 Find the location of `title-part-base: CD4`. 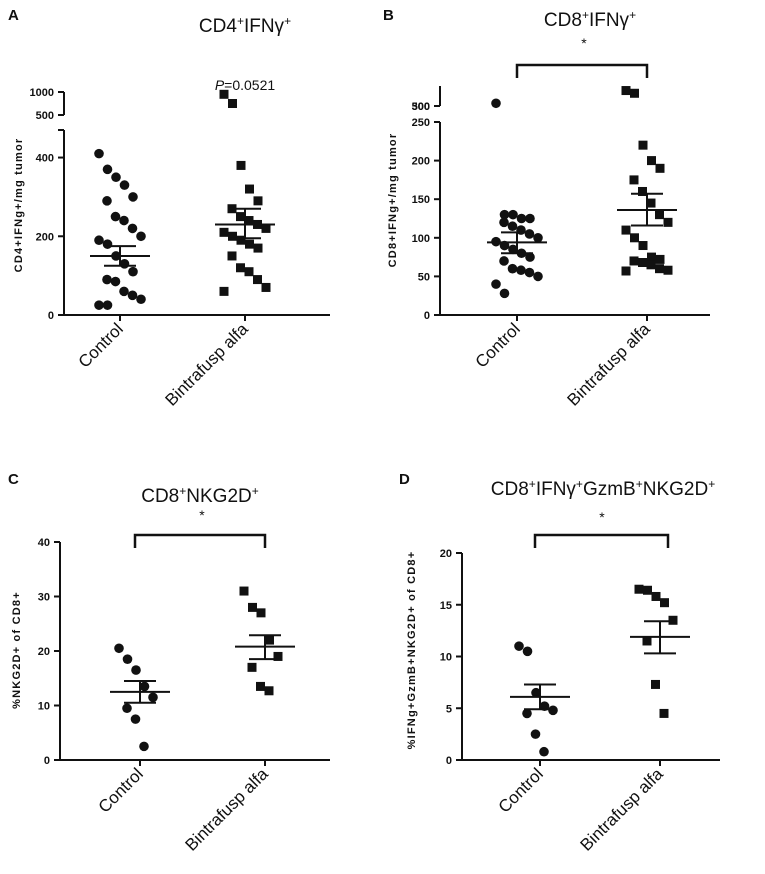

title-part-base: CD4 is located at coordinates (218, 26).